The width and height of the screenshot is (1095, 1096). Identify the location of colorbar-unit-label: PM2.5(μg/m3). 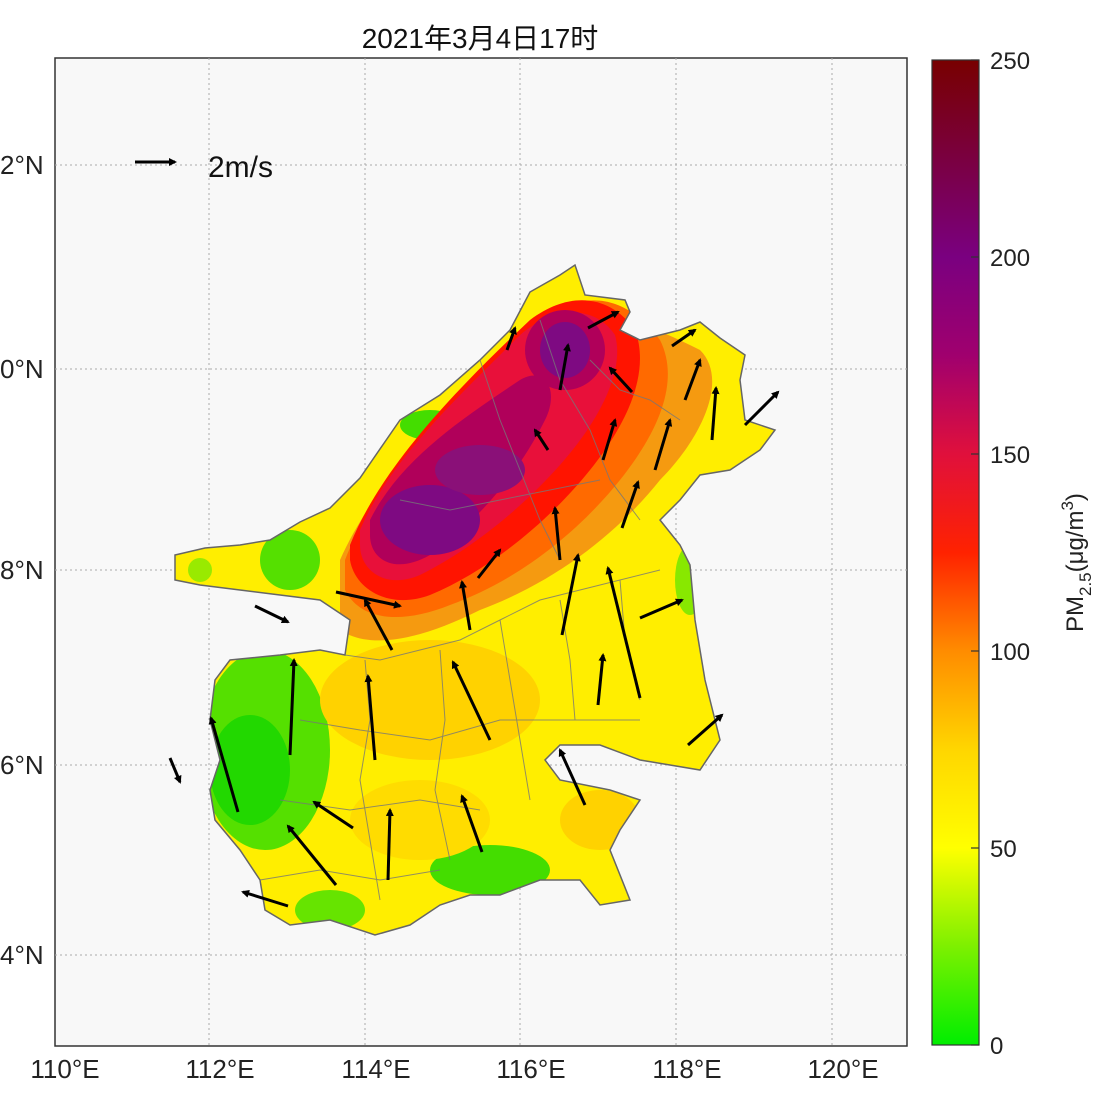
(1076, 562).